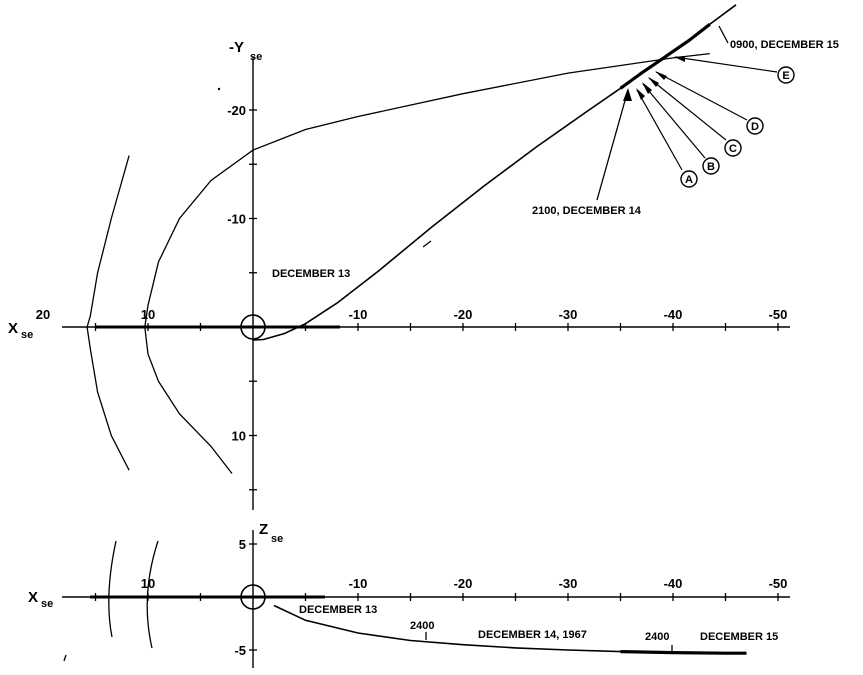  Describe the element at coordinates (657, 637) in the screenshot. I see `label-2400-b: 2400` at that location.